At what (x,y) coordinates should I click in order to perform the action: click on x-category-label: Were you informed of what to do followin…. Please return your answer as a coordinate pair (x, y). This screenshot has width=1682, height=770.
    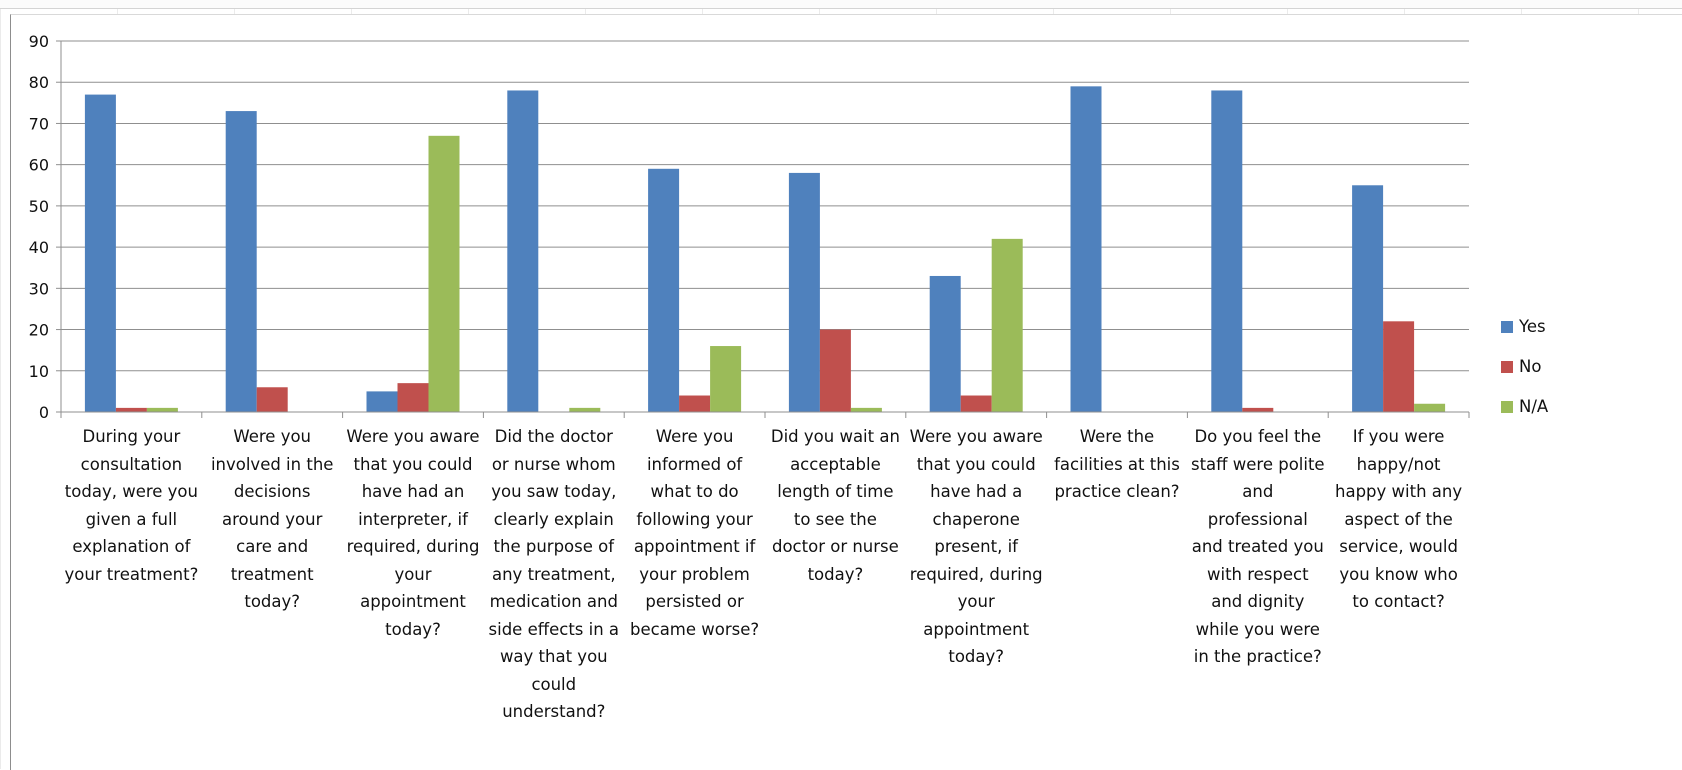
    Looking at the image, I should click on (695, 533).